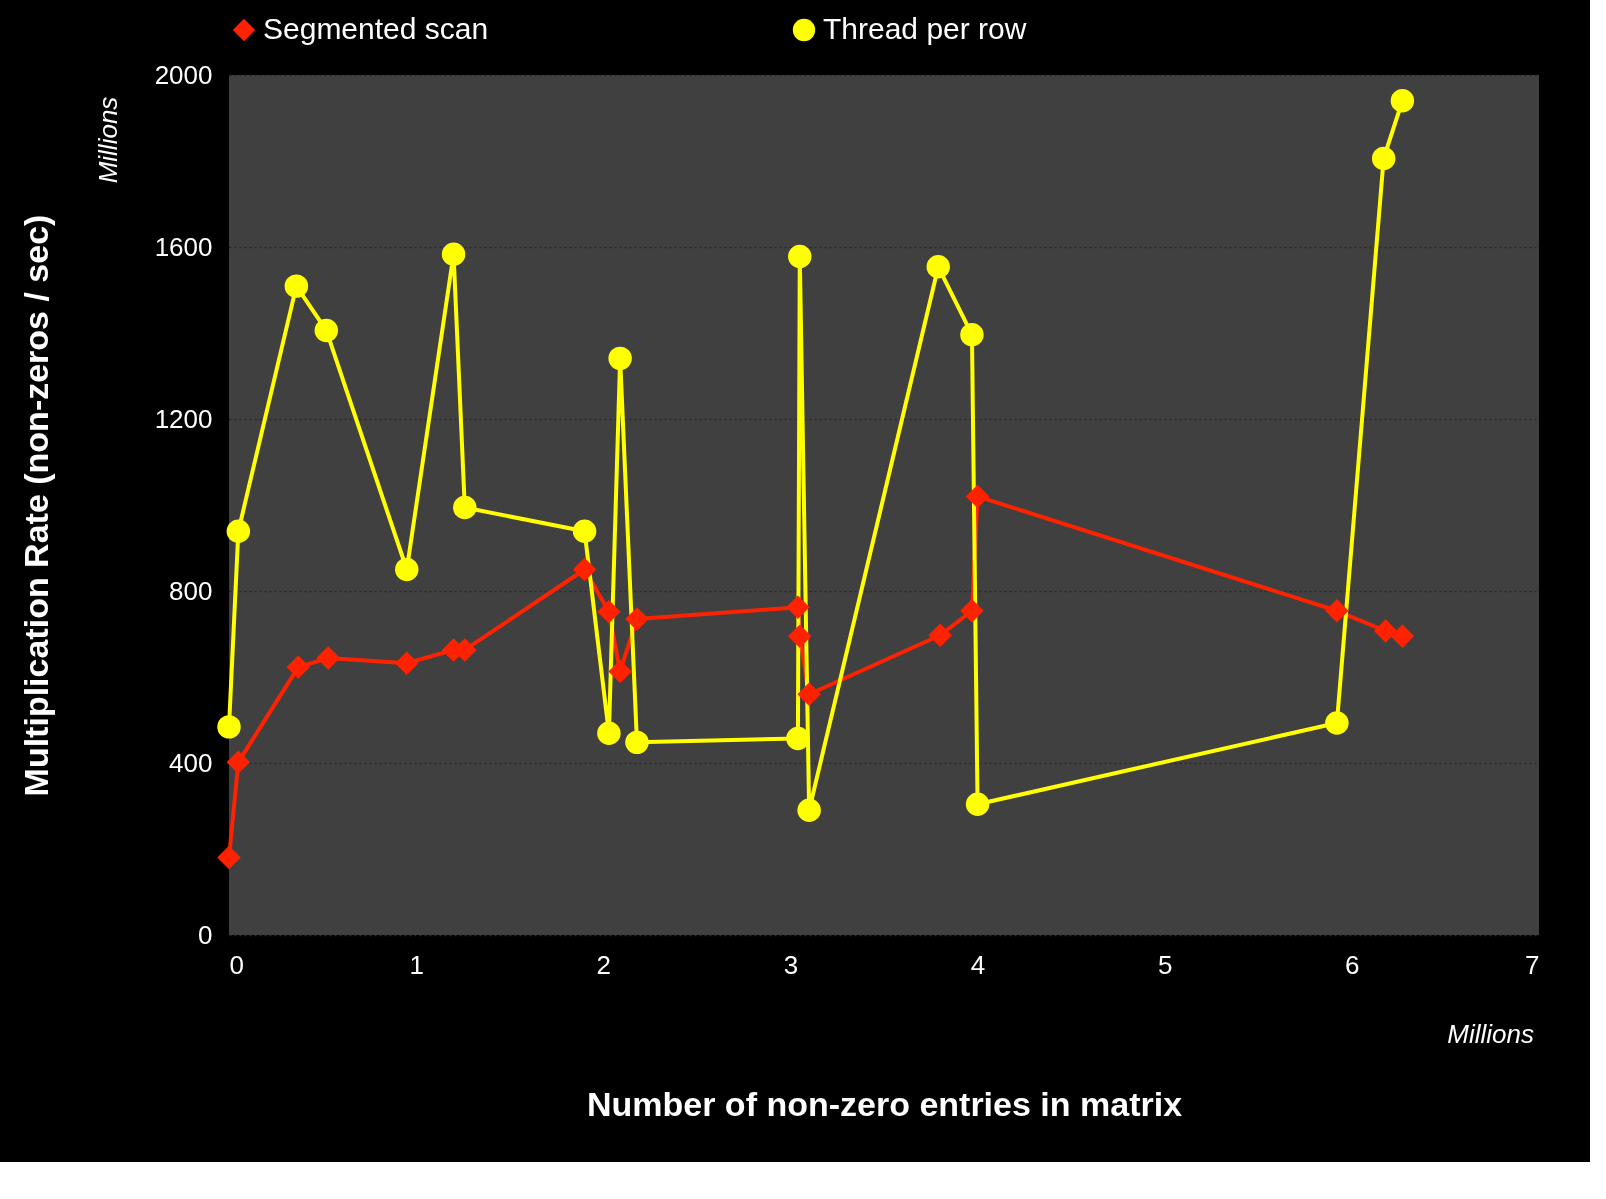  What do you see at coordinates (978, 964) in the screenshot?
I see `x-tick-label: 4` at bounding box center [978, 964].